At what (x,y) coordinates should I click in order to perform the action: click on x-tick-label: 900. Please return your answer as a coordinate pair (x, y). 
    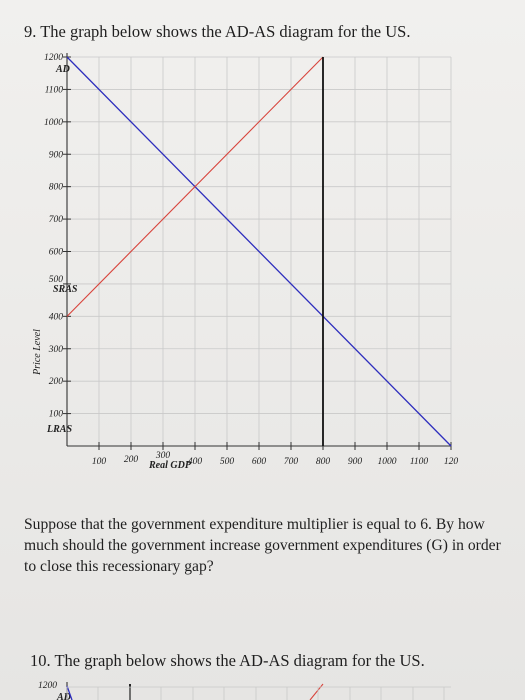
    Looking at the image, I should click on (355, 462).